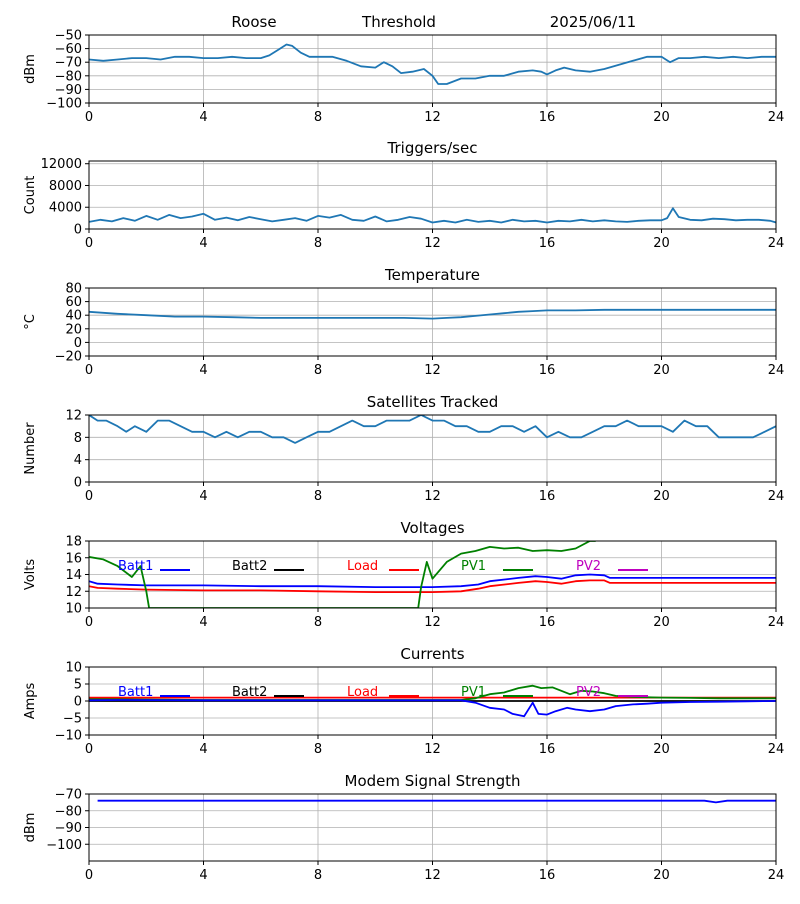 This screenshot has width=800, height=904. What do you see at coordinates (30, 575) in the screenshot?
I see `y-axis-label: Volts` at bounding box center [30, 575].